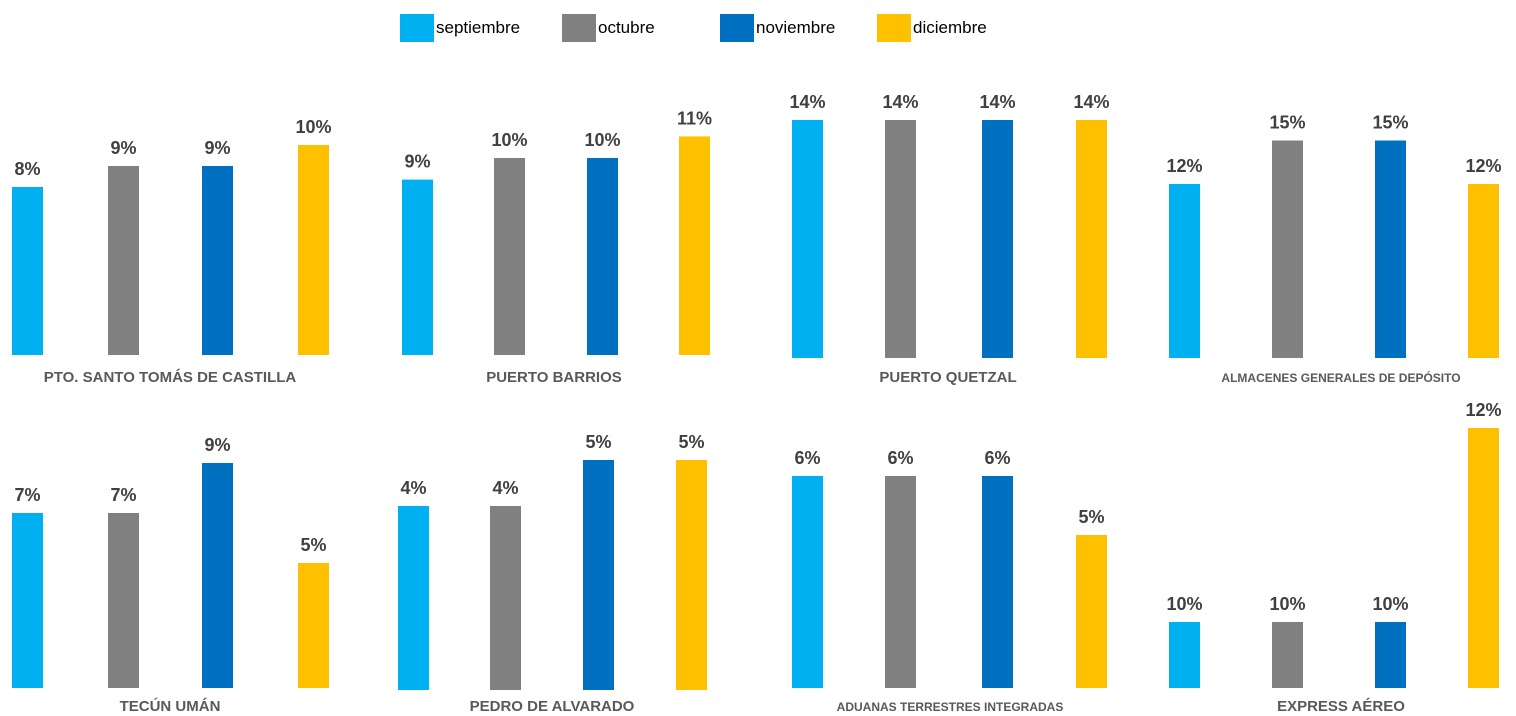 Image resolution: width=1516 pixels, height=716 pixels. What do you see at coordinates (1333, 557) in the screenshot?
I see `bar-group: 10% 10% 10% 12% EXPRESS AÉREO` at bounding box center [1333, 557].